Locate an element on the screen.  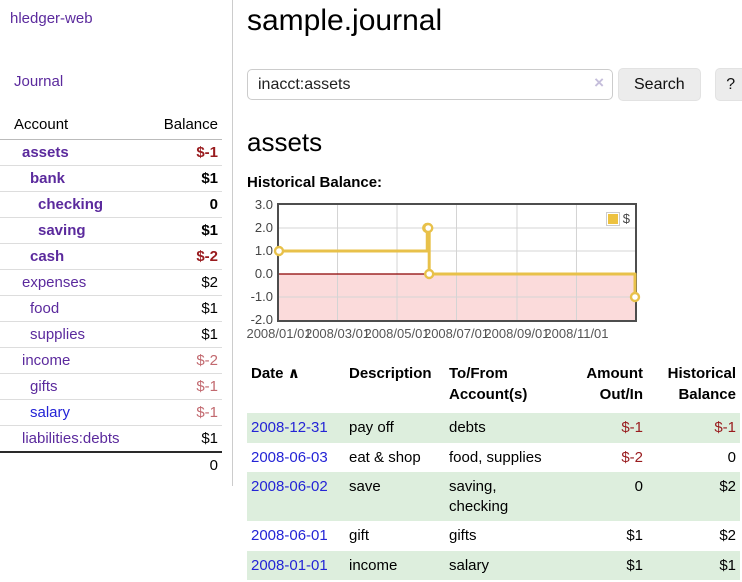
account-row: saving $1 is located at coordinates (111, 230).